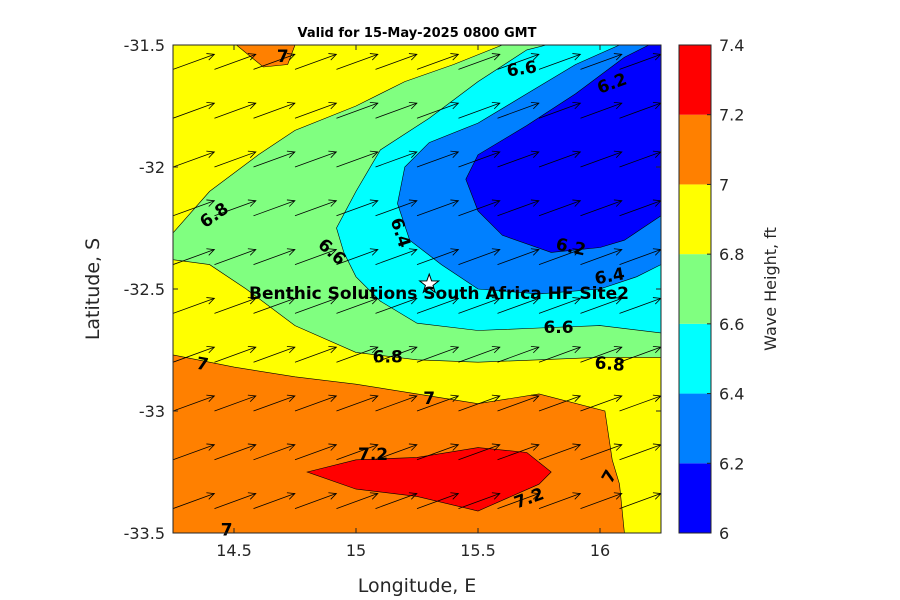 Image resolution: width=900 pixels, height=600 pixels. Describe the element at coordinates (731, 463) in the screenshot. I see `colorbar-tick-label: 6.2` at that location.